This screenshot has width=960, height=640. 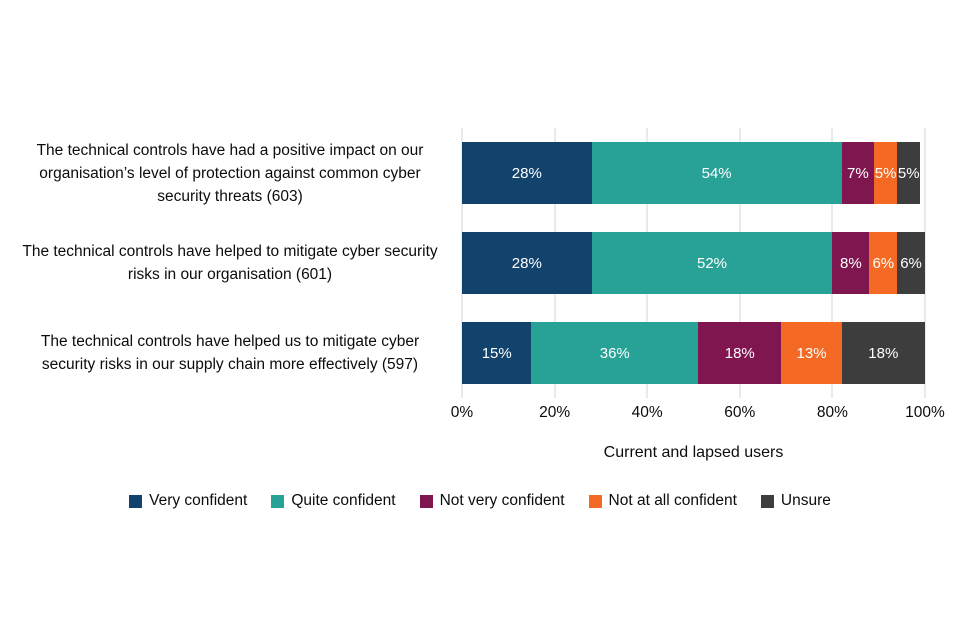 What do you see at coordinates (698, 415) in the screenshot?
I see `x-axis-ticks: 0% 20% 40% 60% 80% 100%` at bounding box center [698, 415].